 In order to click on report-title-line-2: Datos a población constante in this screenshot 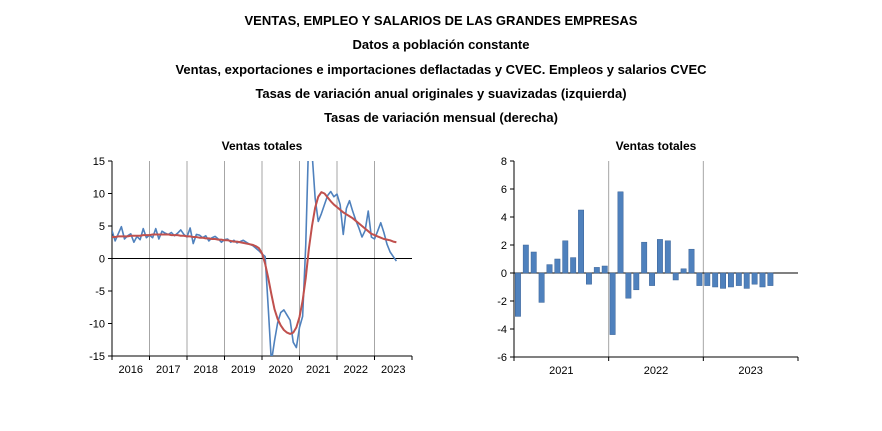, I will do `click(441, 45)`.